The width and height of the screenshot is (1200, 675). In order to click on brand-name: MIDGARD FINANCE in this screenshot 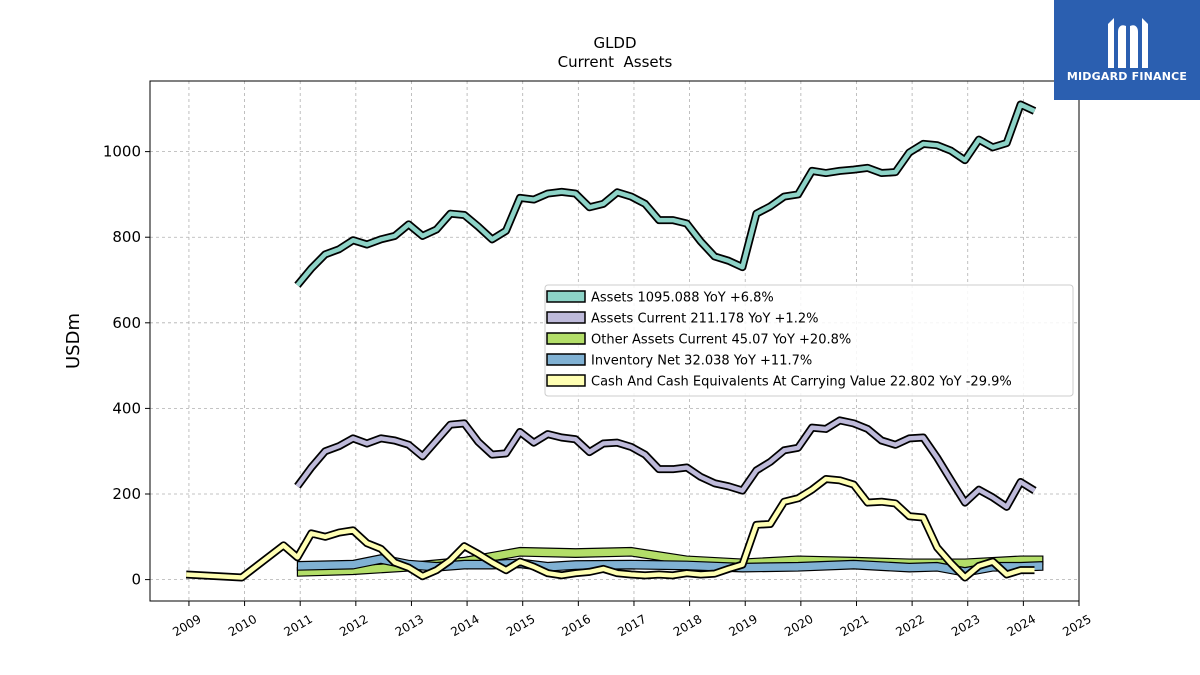, I will do `click(1127, 76)`.